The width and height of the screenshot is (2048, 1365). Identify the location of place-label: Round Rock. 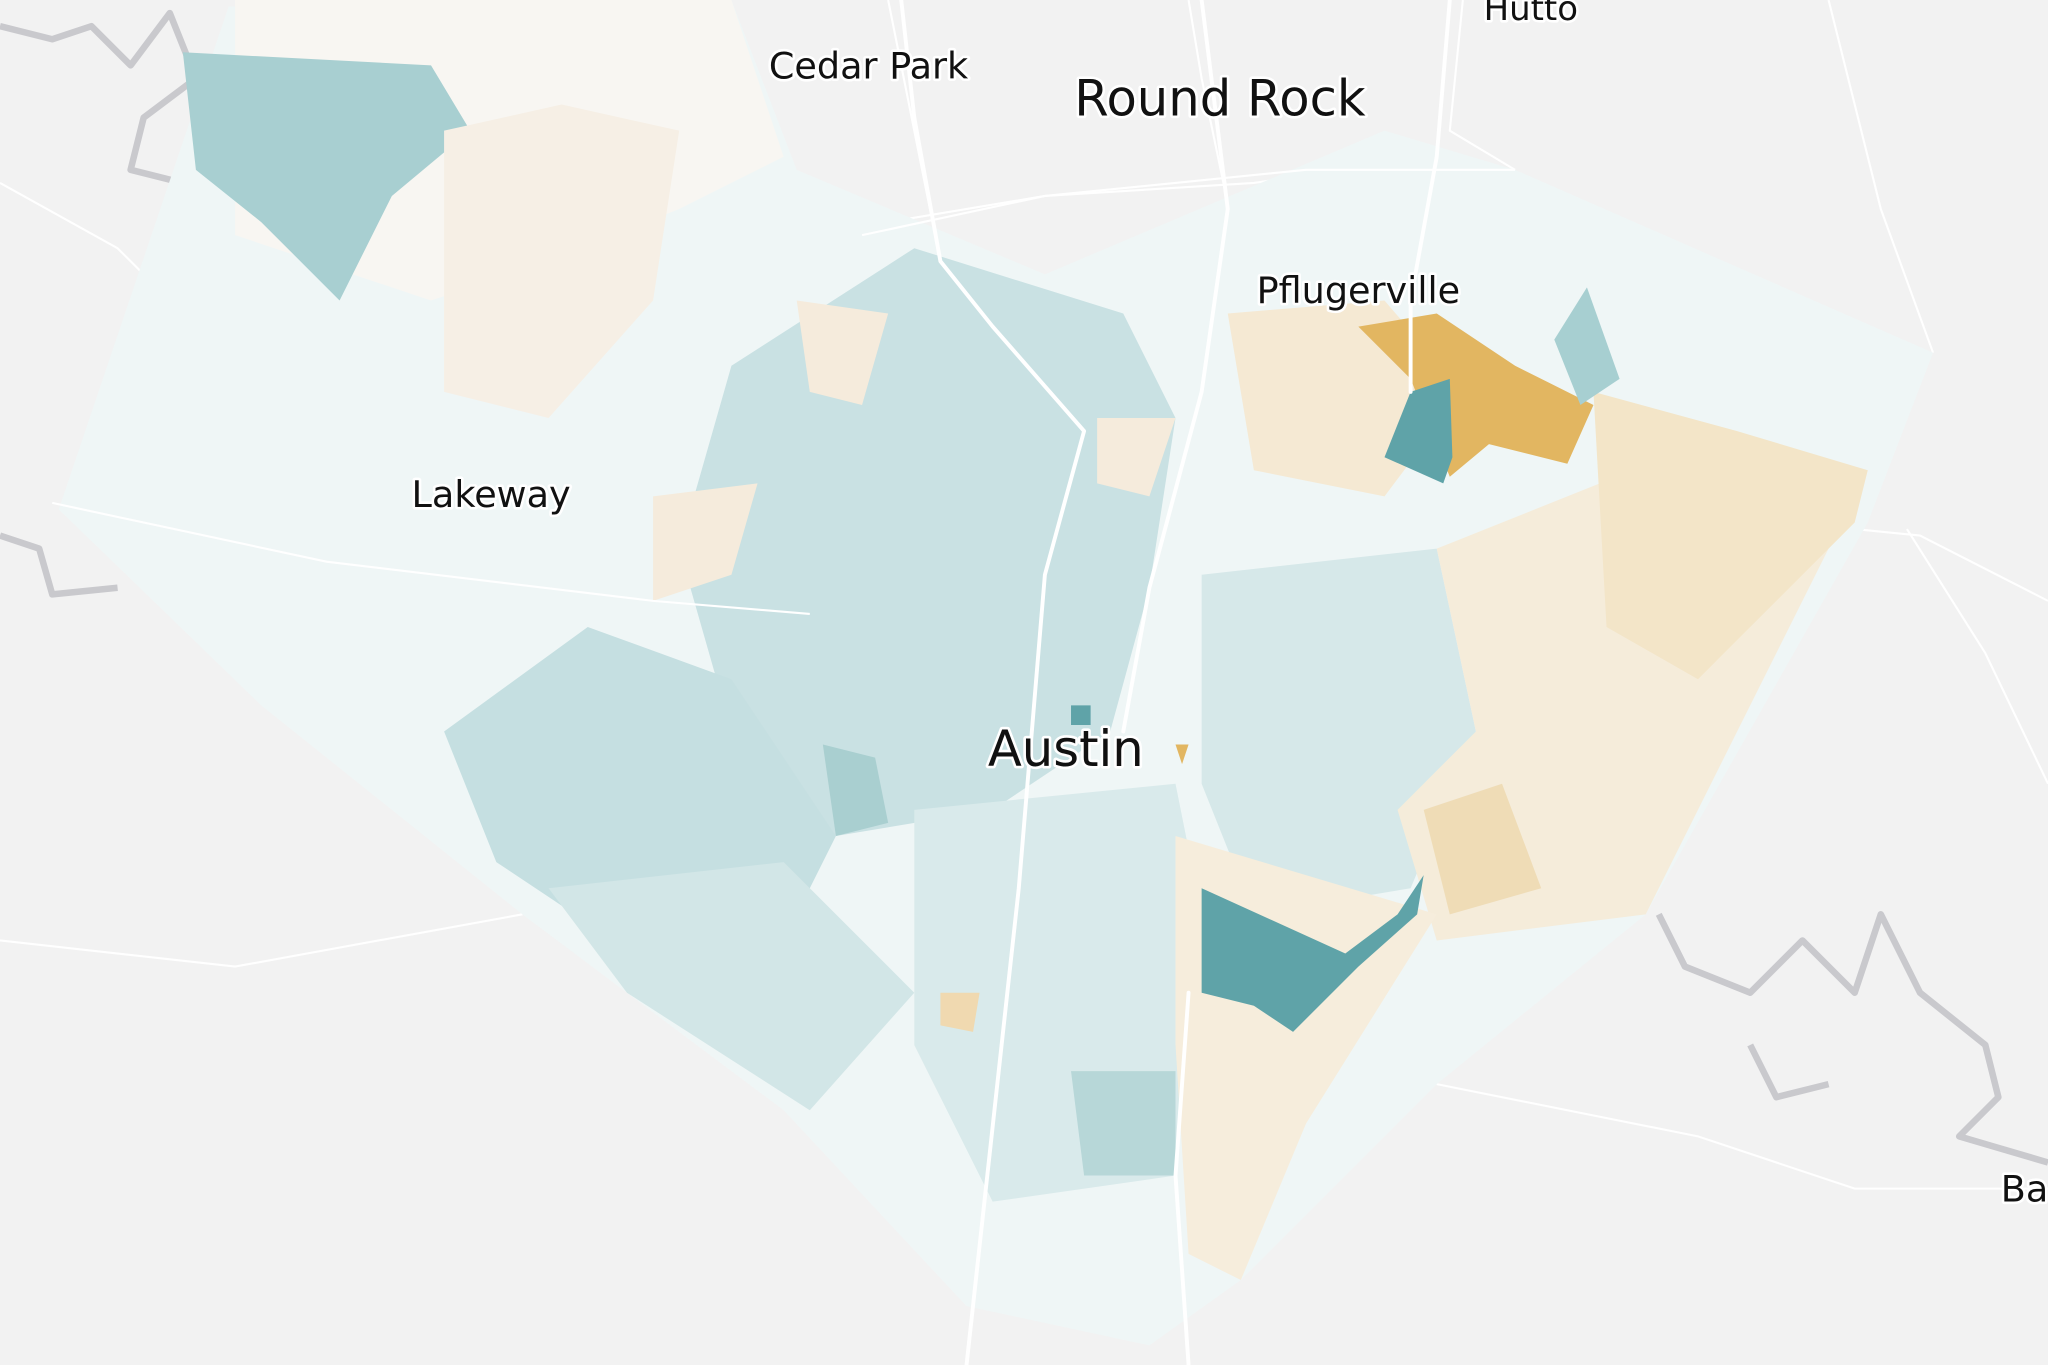
(1220, 98).